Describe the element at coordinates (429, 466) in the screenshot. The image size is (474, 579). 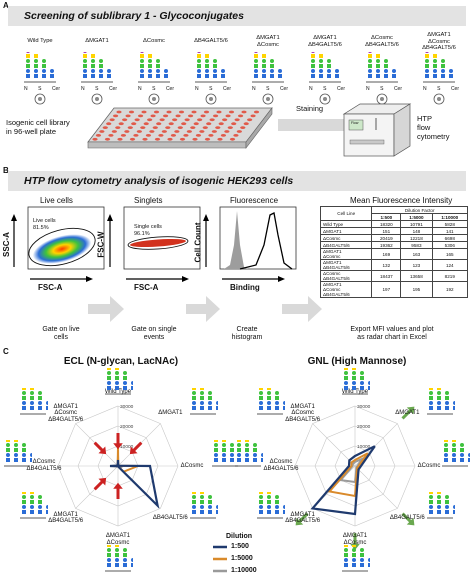
I see `radar-category-label: ΔCosmc` at that location.